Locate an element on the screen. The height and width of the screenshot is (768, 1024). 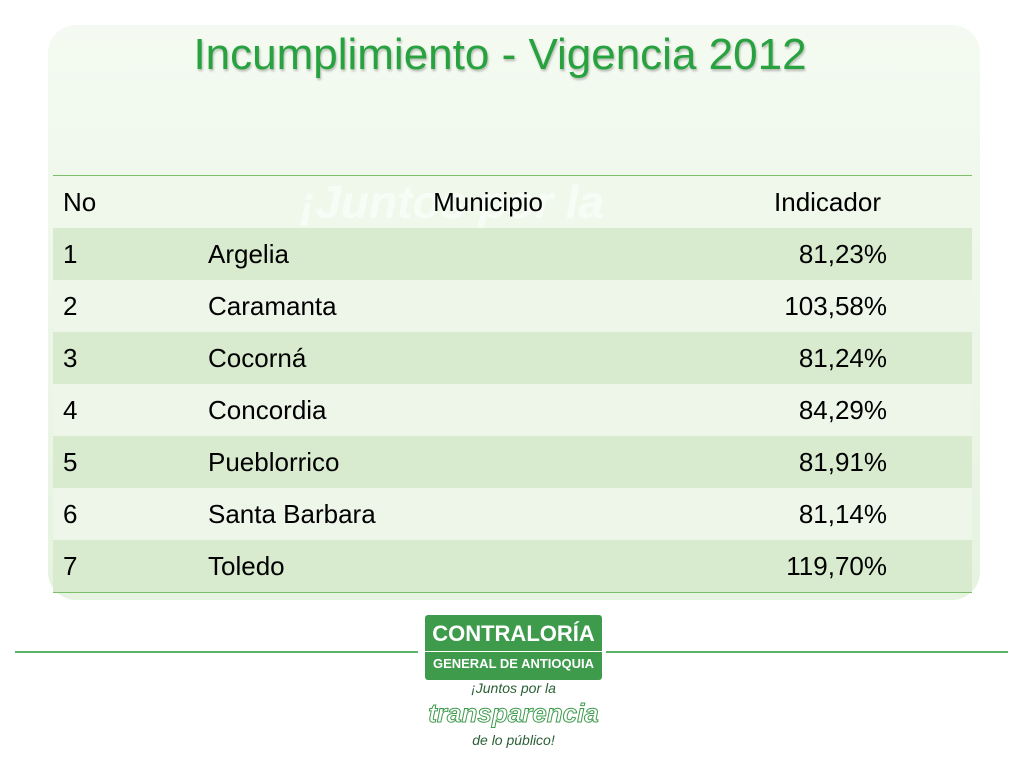
column-header: Indicador is located at coordinates (827, 201).